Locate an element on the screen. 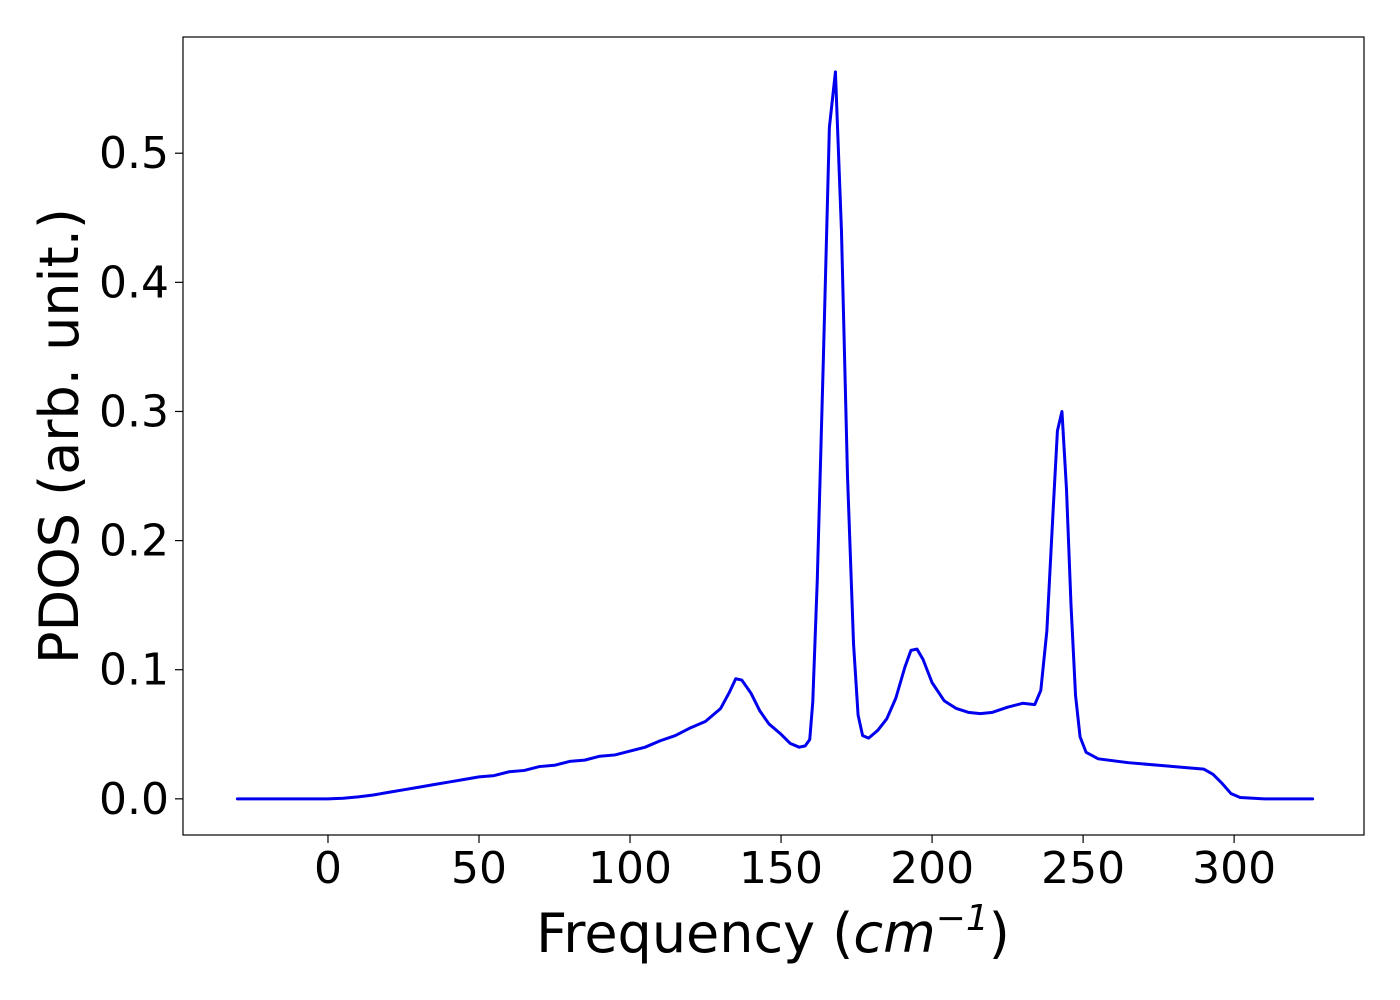 This screenshot has width=1400, height=1000. y-tick-label: 0.4 is located at coordinates (134, 282).